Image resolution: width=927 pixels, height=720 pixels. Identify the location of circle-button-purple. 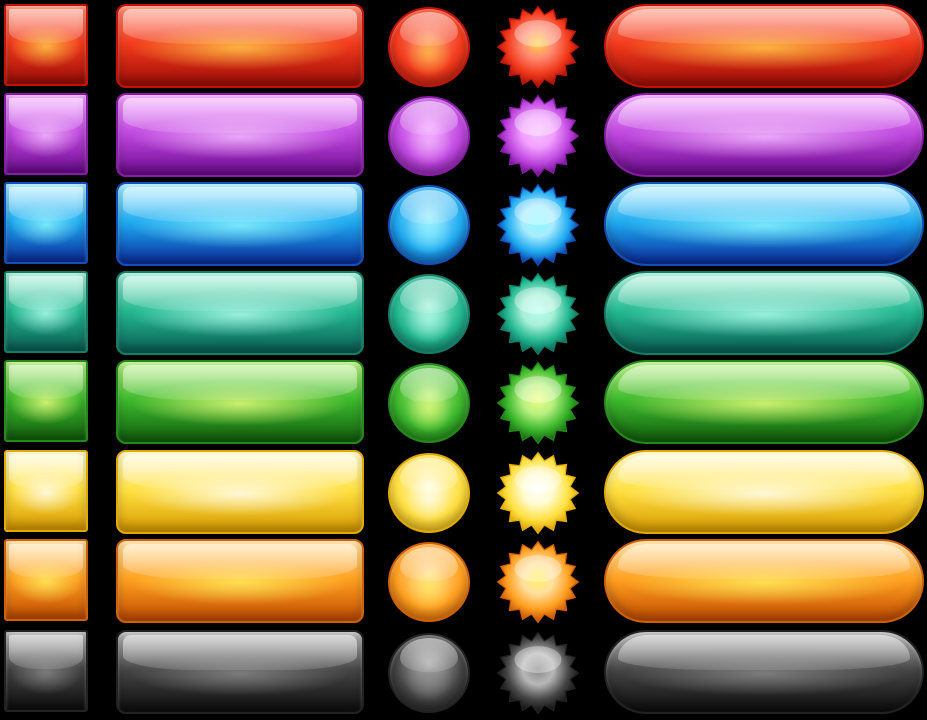
(429, 136).